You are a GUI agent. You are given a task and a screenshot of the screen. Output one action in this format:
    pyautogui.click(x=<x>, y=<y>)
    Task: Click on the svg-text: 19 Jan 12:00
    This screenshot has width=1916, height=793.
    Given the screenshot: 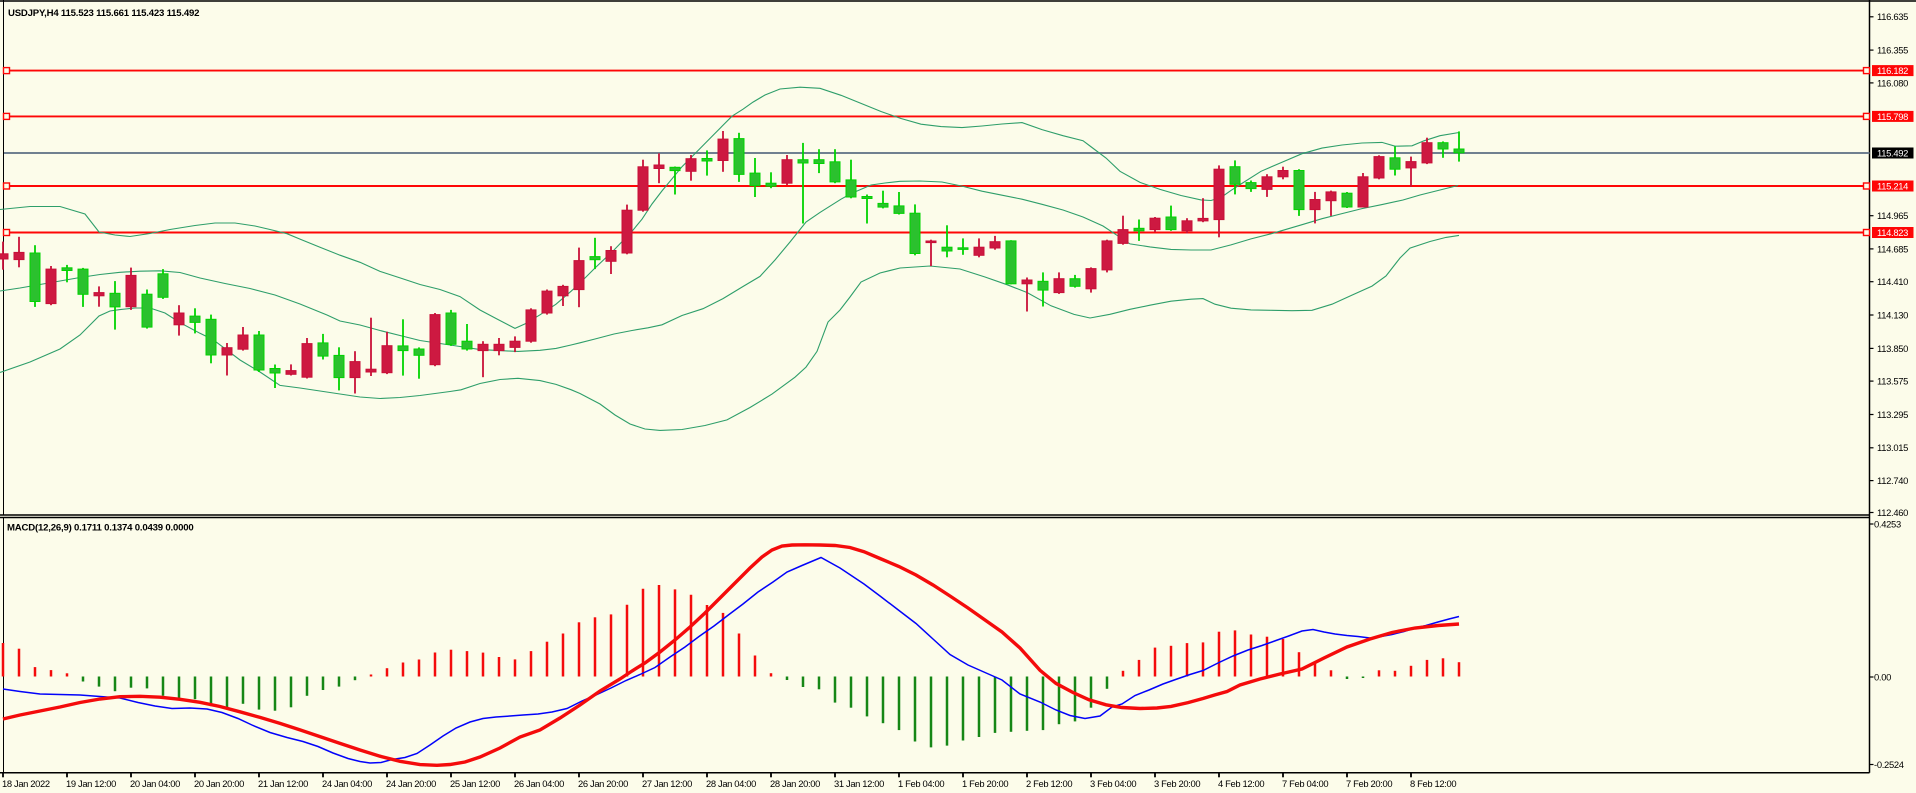 What is the action you would take?
    pyautogui.click(x=91, y=783)
    